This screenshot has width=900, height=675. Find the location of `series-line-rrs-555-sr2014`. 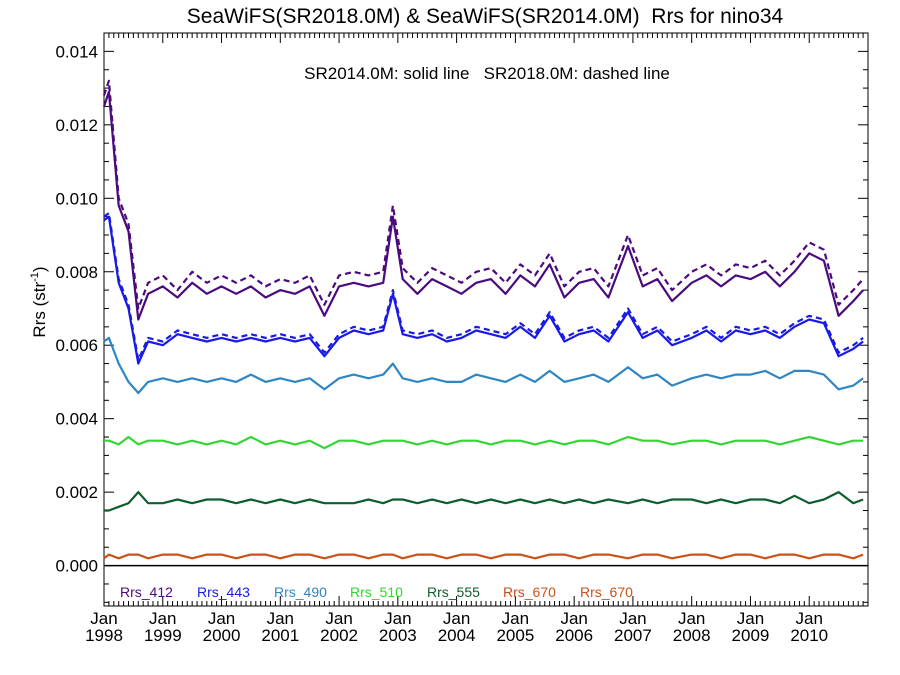

series-line-rrs-555-sr2014 is located at coordinates (484, 501).